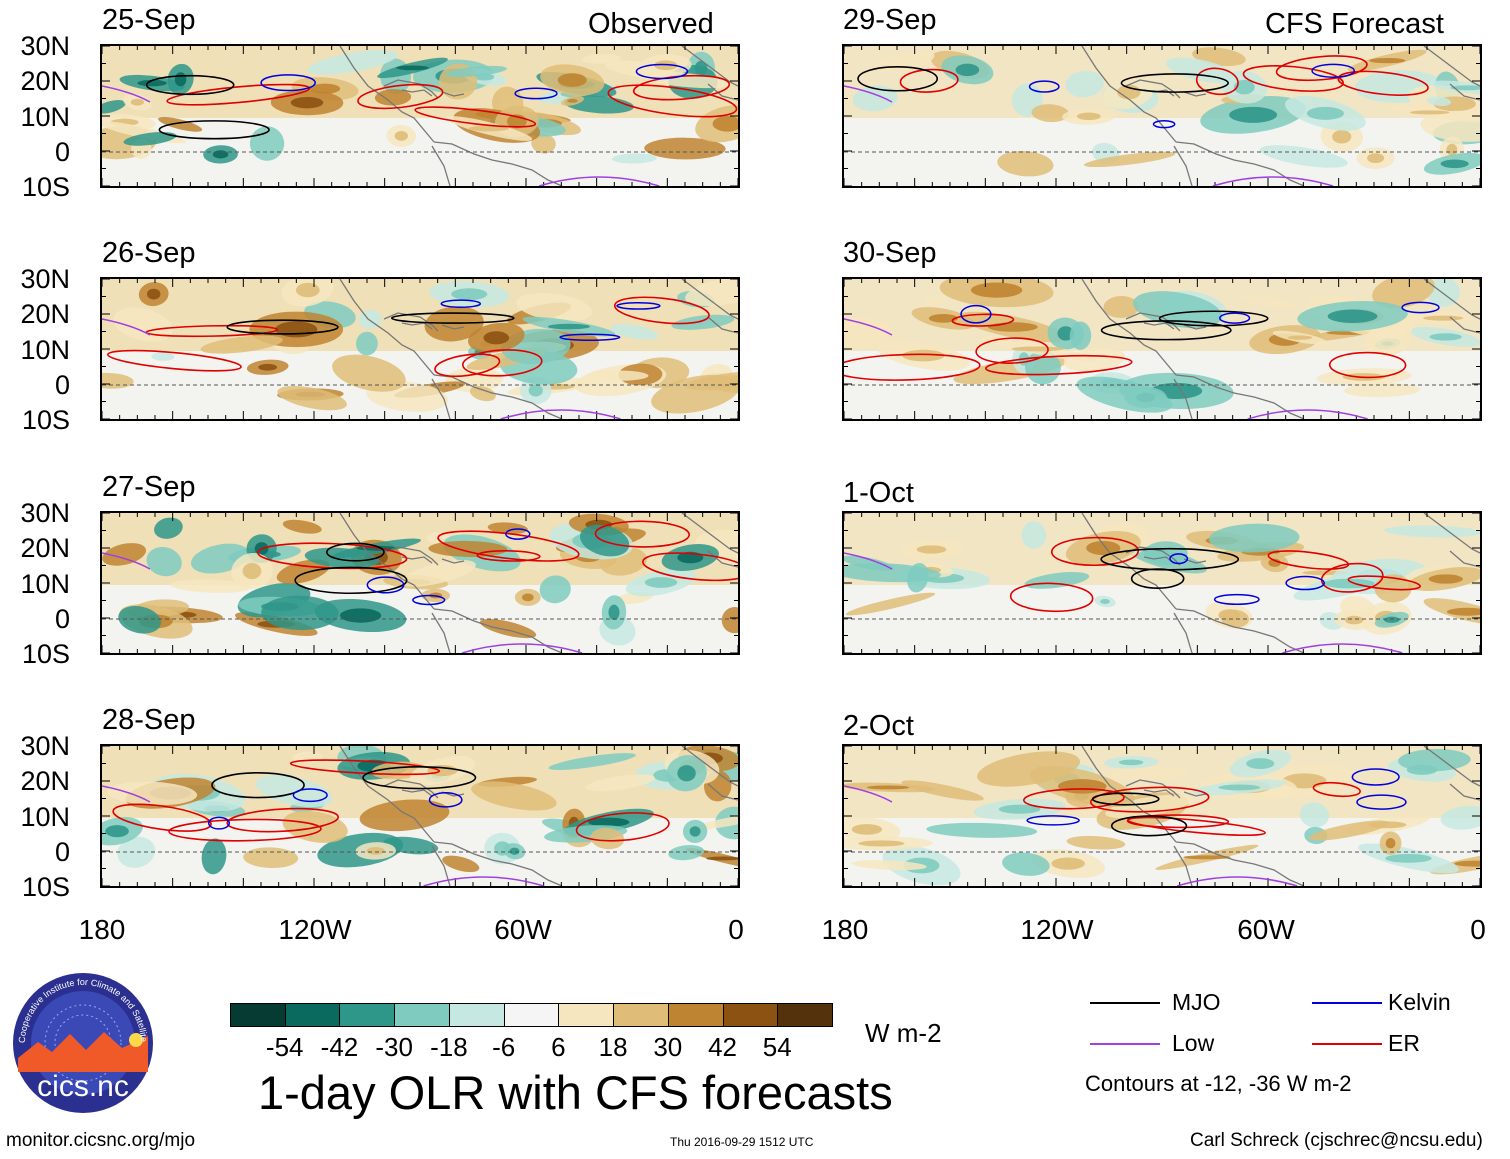 The height and width of the screenshot is (1159, 1510). Describe the element at coordinates (742, 1142) in the screenshot. I see `footer-timestamp: Thu 2016-09-29 1512 UTC` at that location.